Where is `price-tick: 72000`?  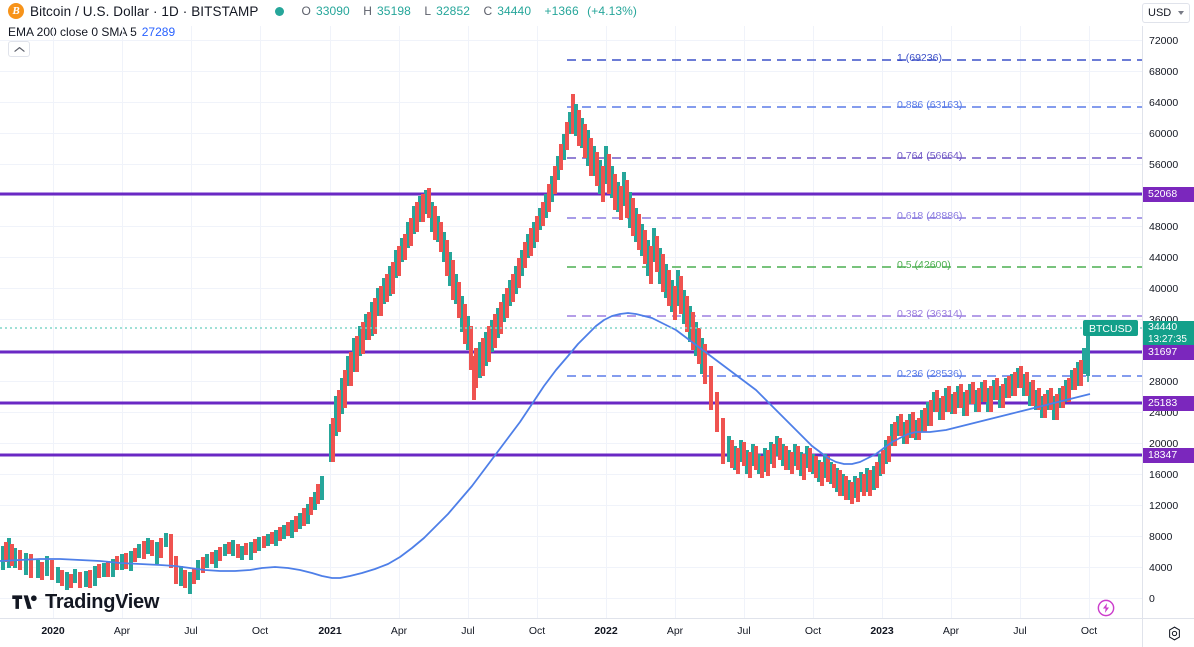
price-tick: 72000 is located at coordinates (1164, 41).